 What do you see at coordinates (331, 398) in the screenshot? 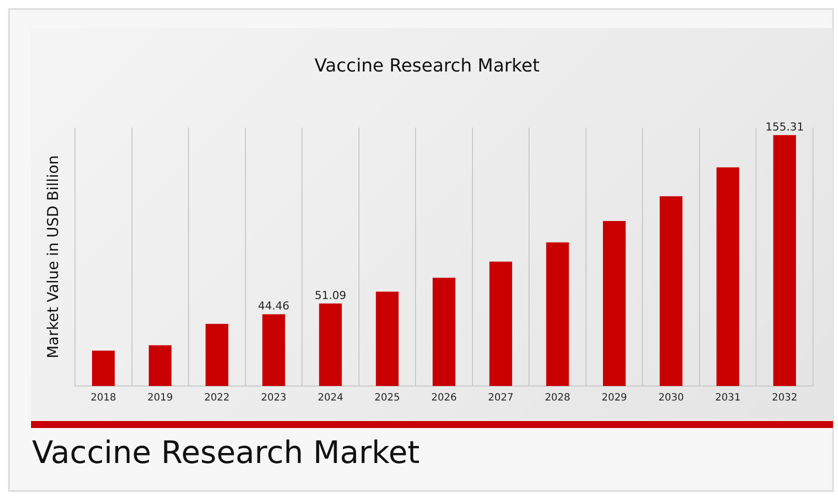
I see `x-tick-label: 2024` at bounding box center [331, 398].